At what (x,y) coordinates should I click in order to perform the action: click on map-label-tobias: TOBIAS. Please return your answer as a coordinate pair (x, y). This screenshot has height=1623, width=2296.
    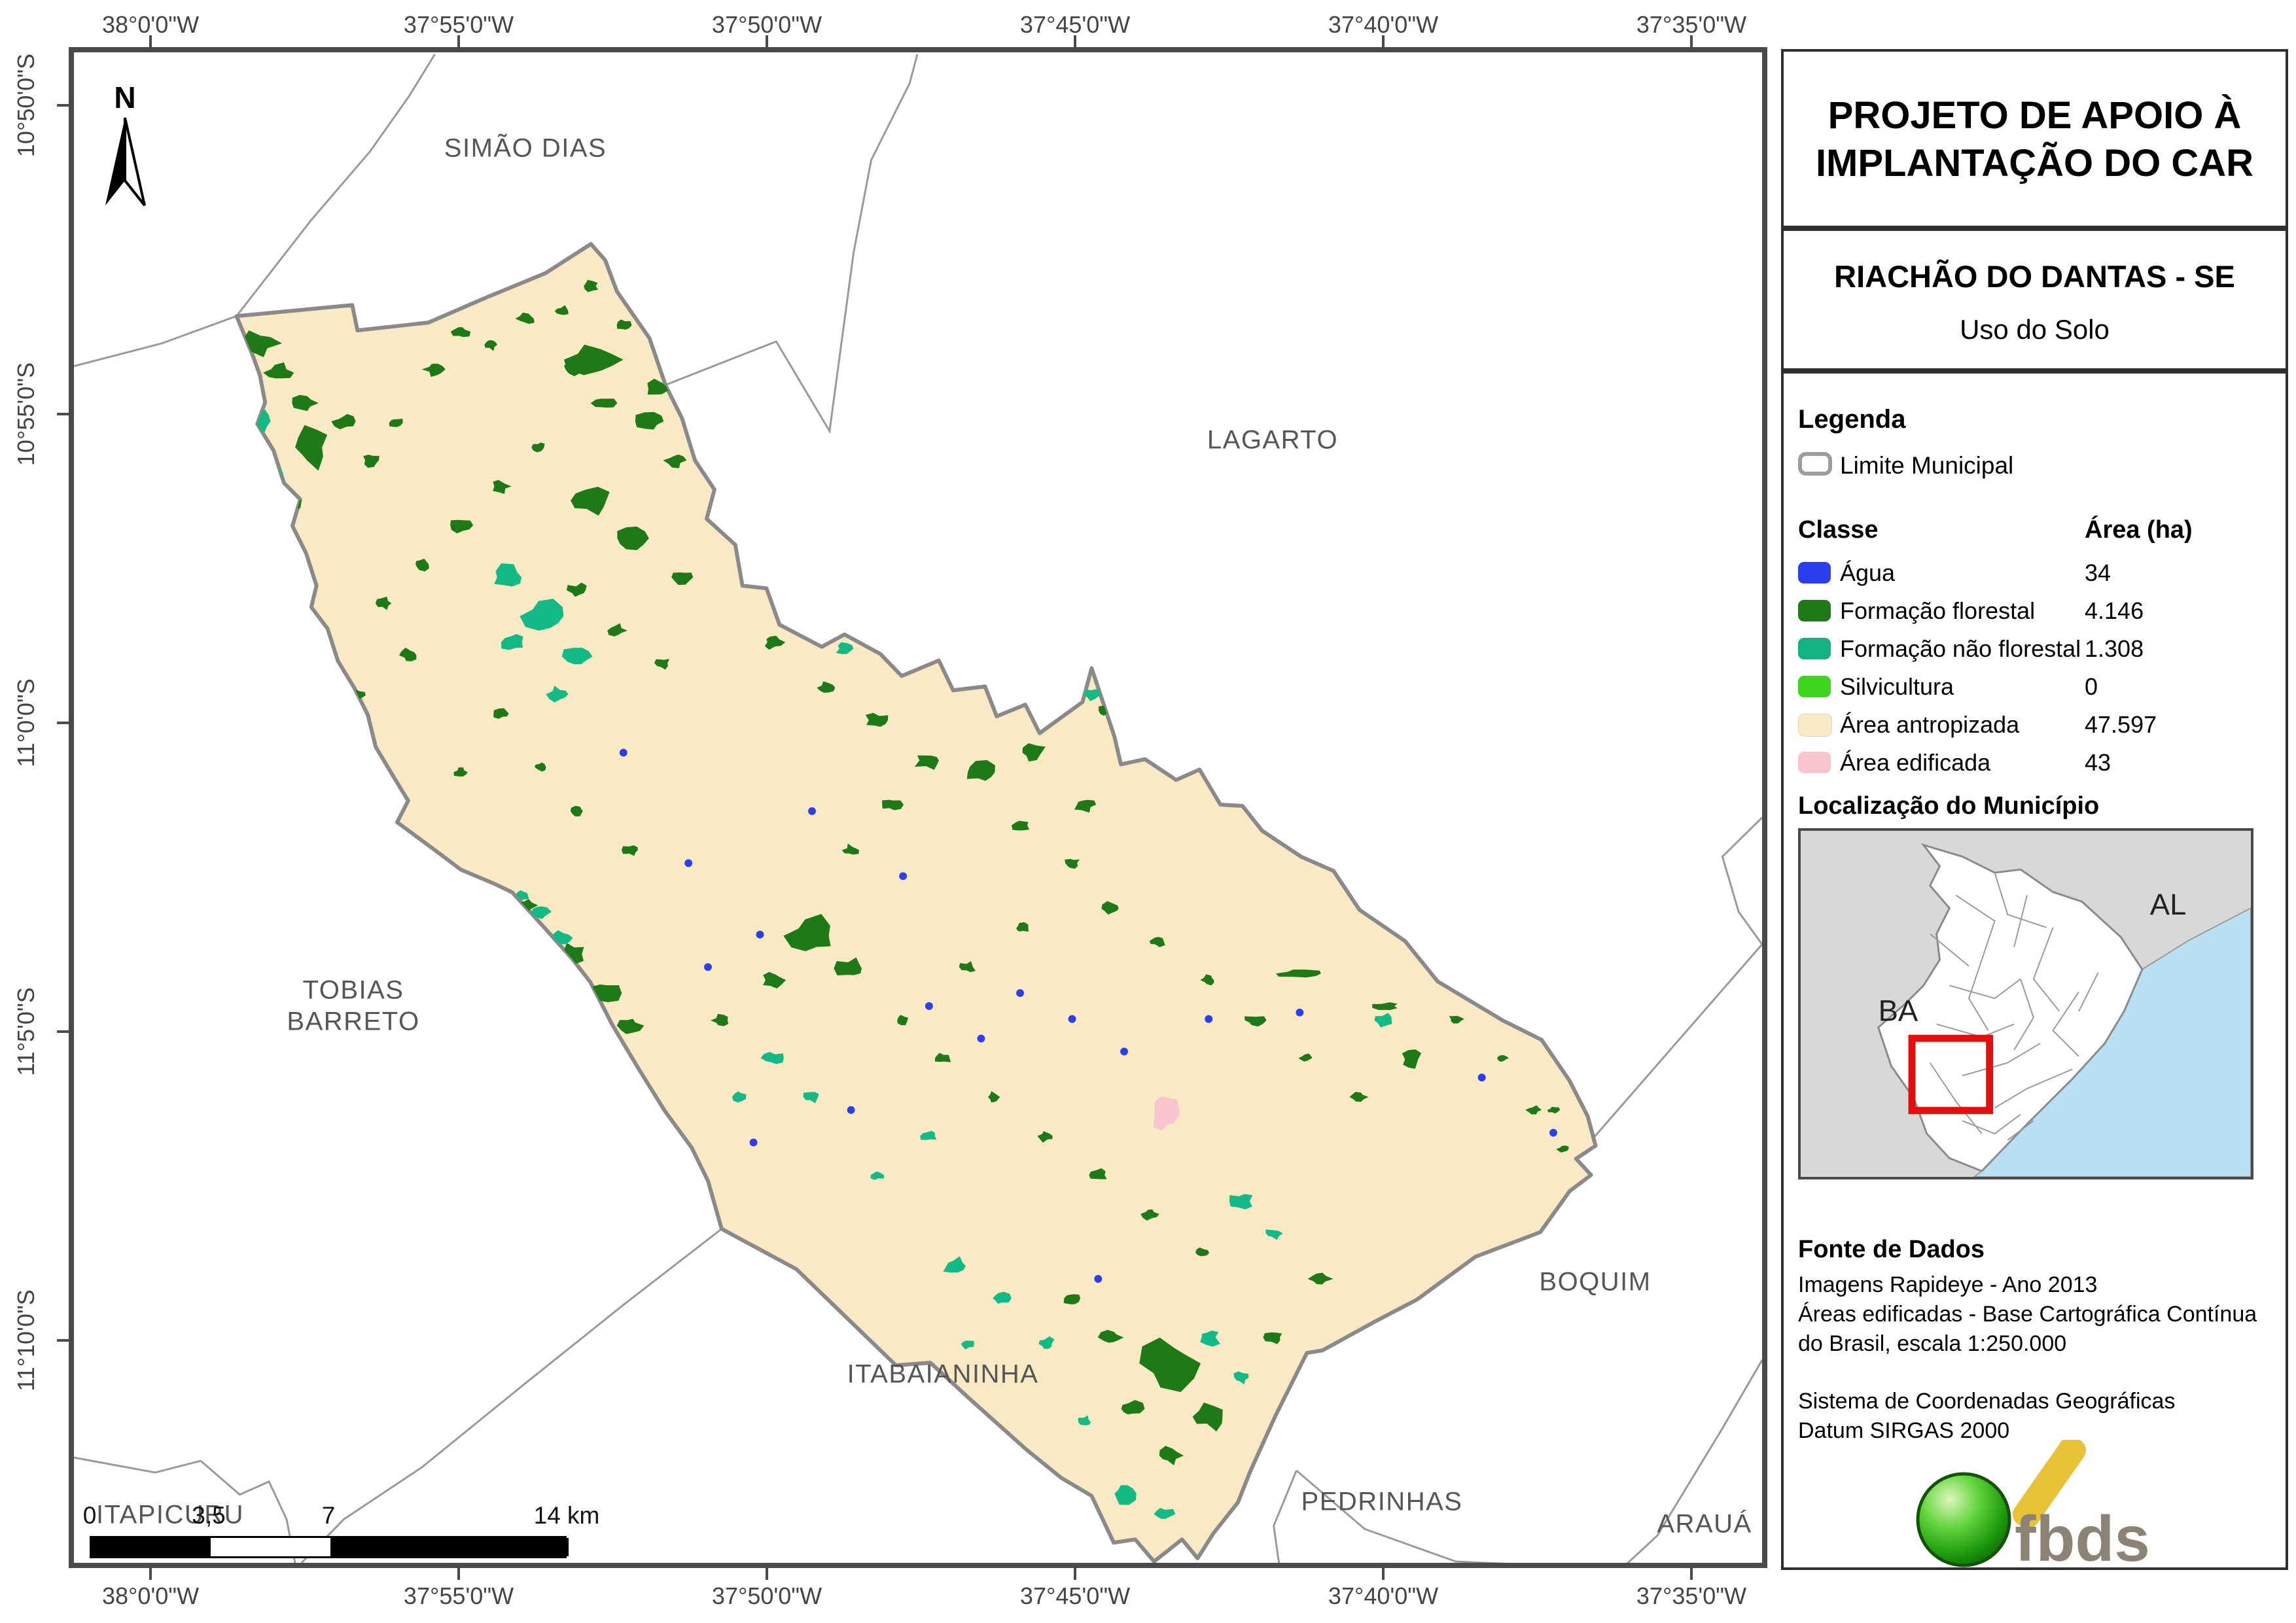
    Looking at the image, I should click on (353, 990).